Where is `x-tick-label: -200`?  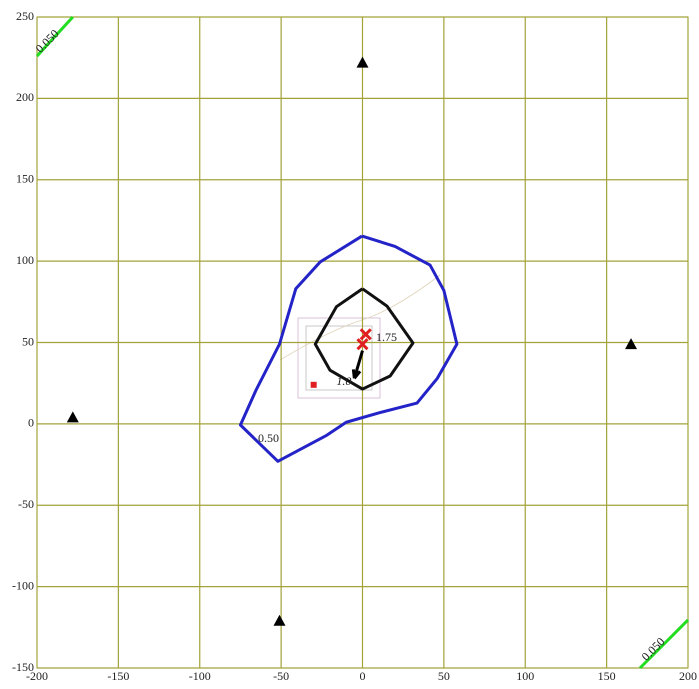
x-tick-label: -200 is located at coordinates (37, 676).